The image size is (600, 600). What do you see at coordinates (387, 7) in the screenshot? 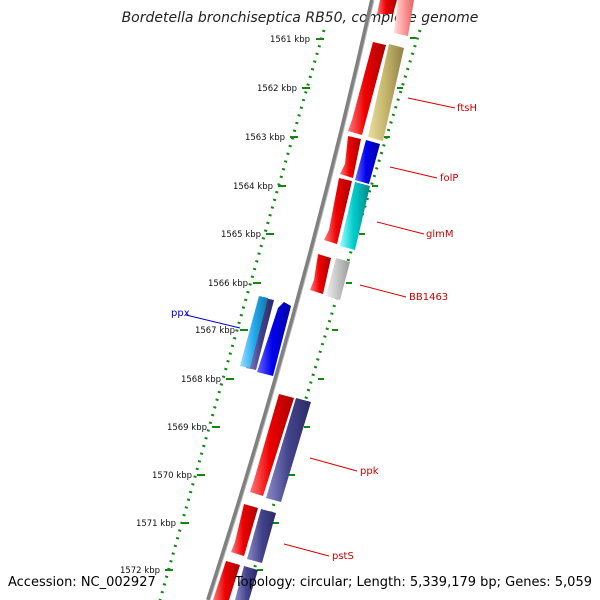
I see `cds-top-pink` at bounding box center [387, 7].